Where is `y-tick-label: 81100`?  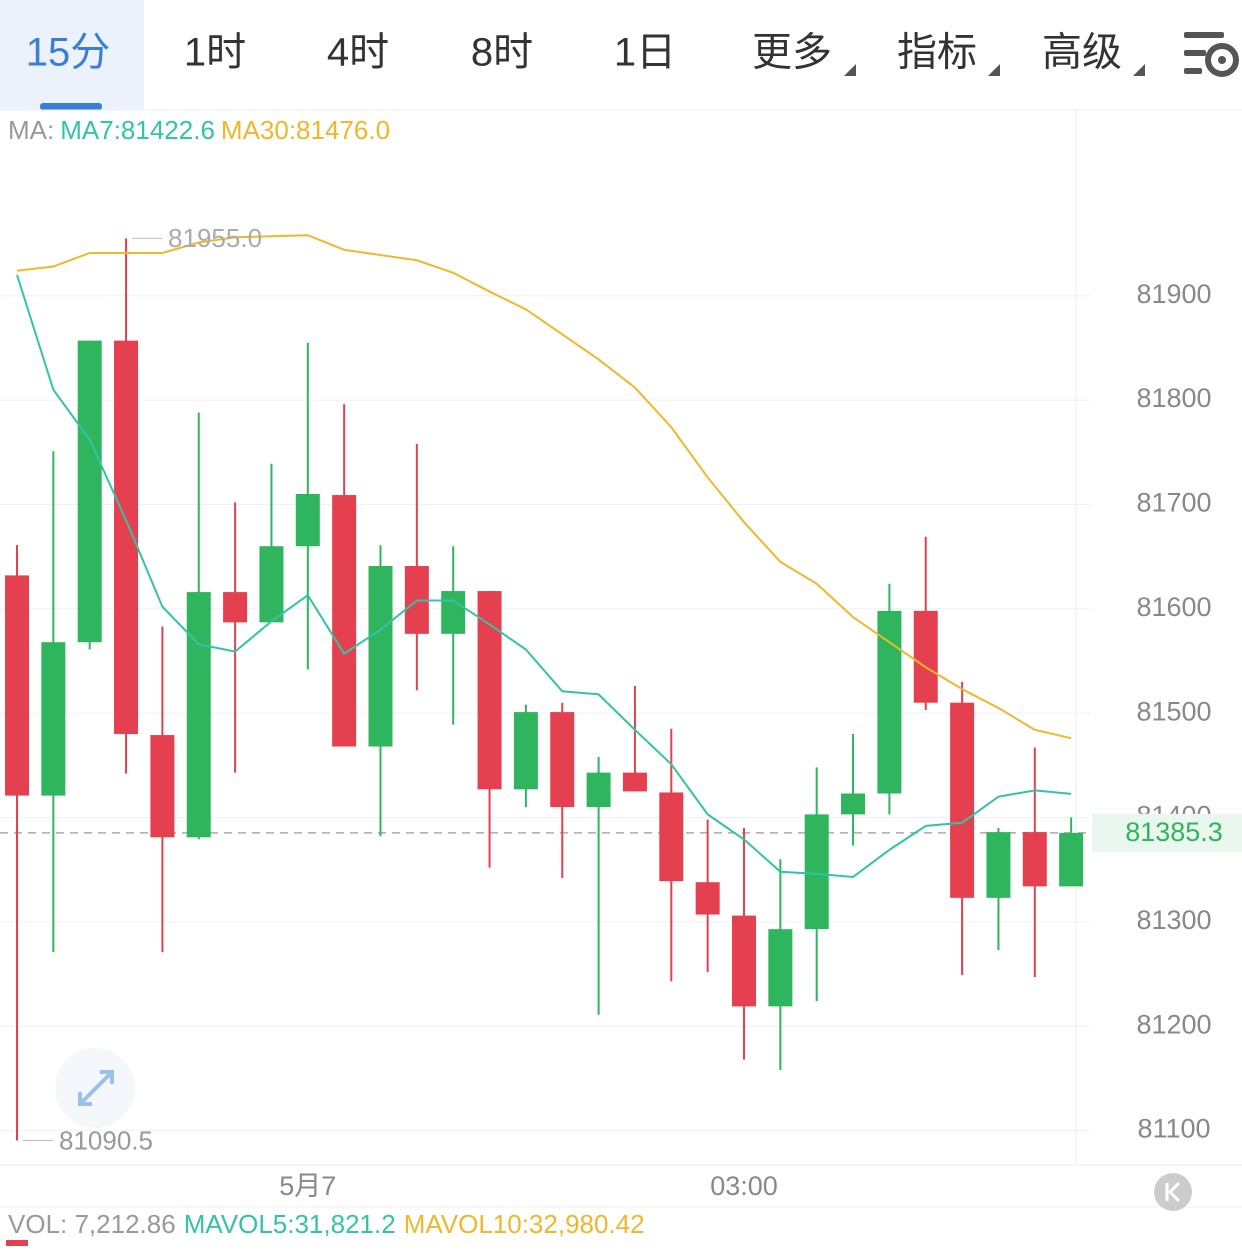 y-tick-label: 81100 is located at coordinates (1173, 1129).